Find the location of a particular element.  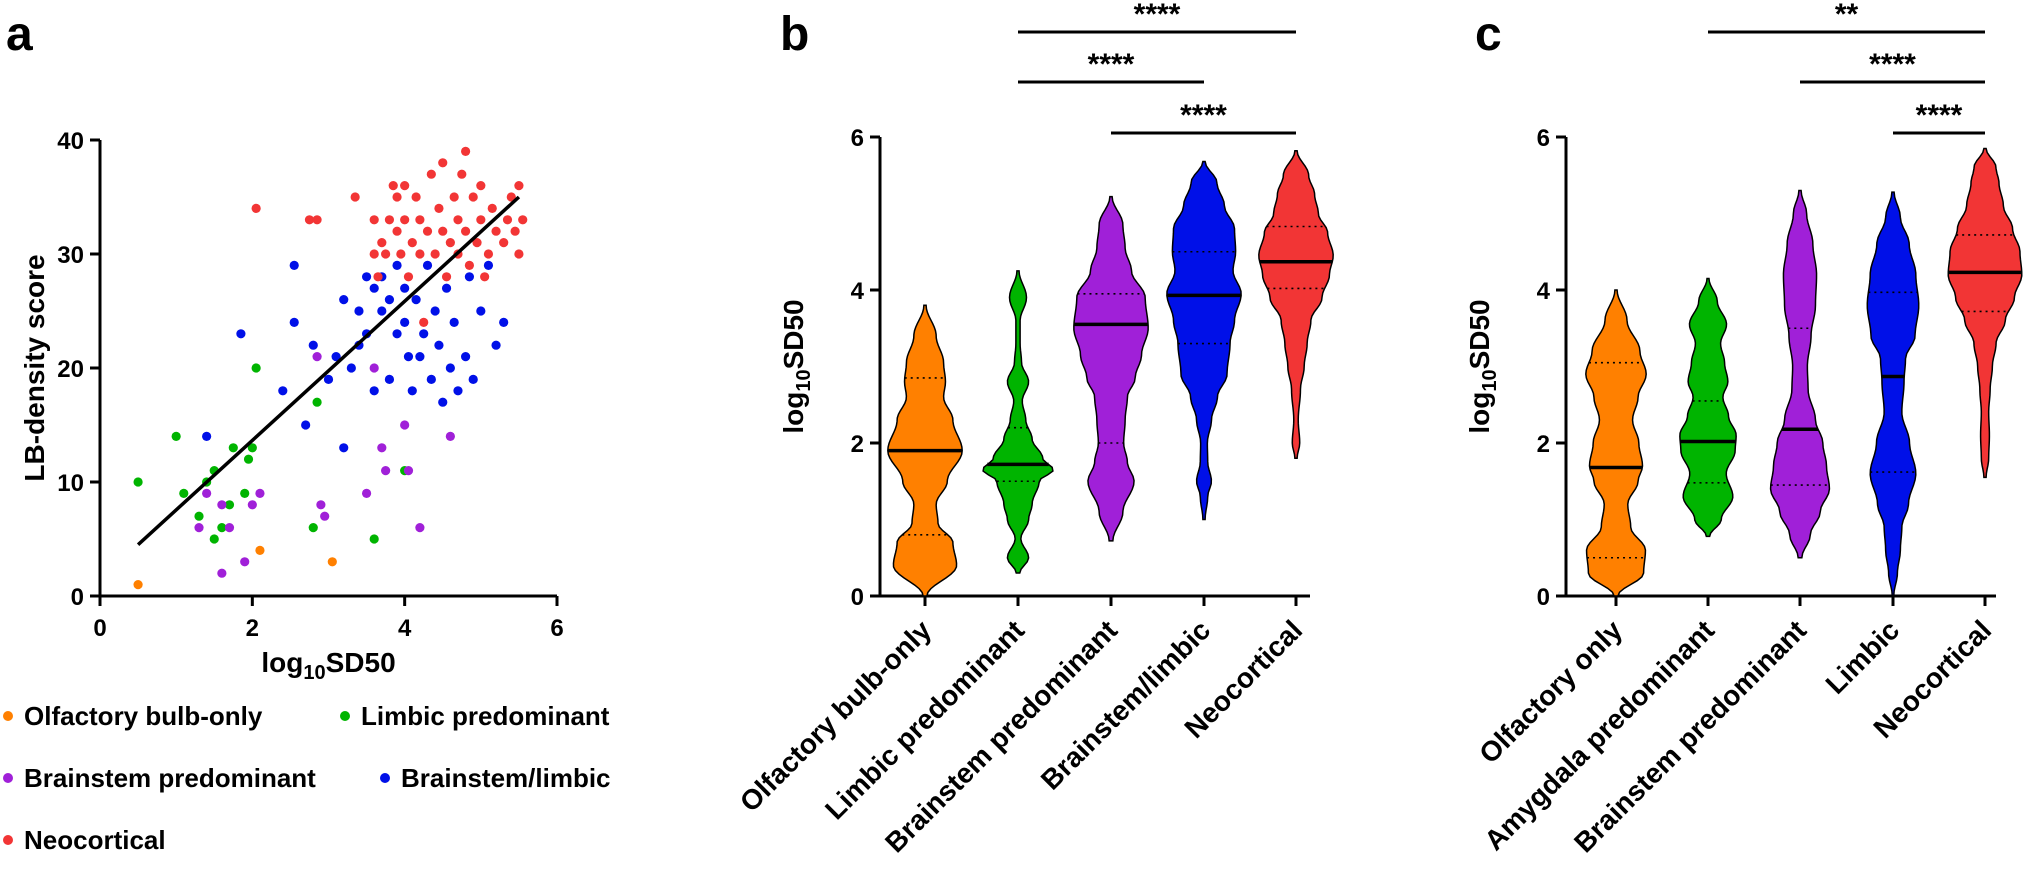

y-tick-label: 40 is located at coordinates (70, 141).